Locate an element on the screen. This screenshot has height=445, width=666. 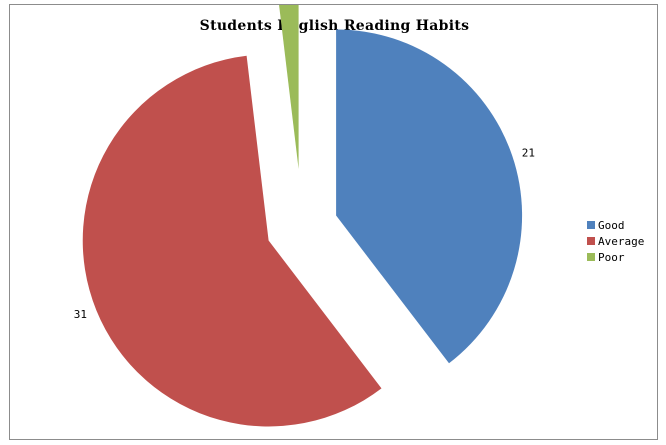
legend-label: Good is located at coordinates (611, 225).